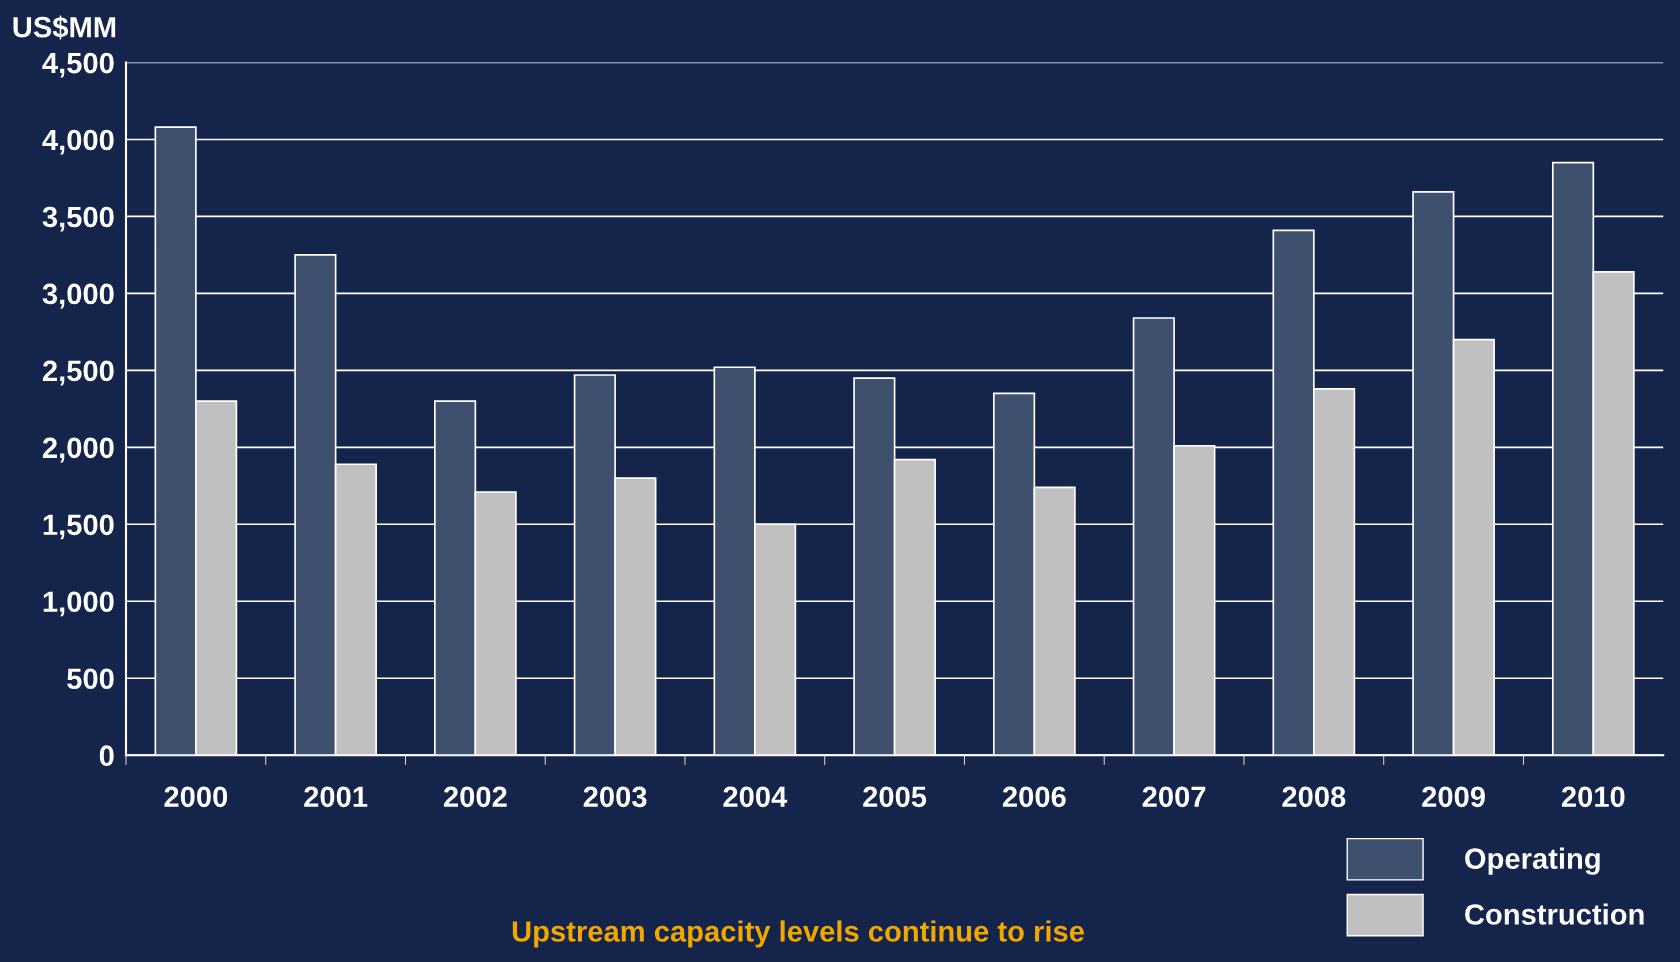 Image resolution: width=1680 pixels, height=962 pixels. I want to click on y-axis-title: US$MM, so click(64, 27).